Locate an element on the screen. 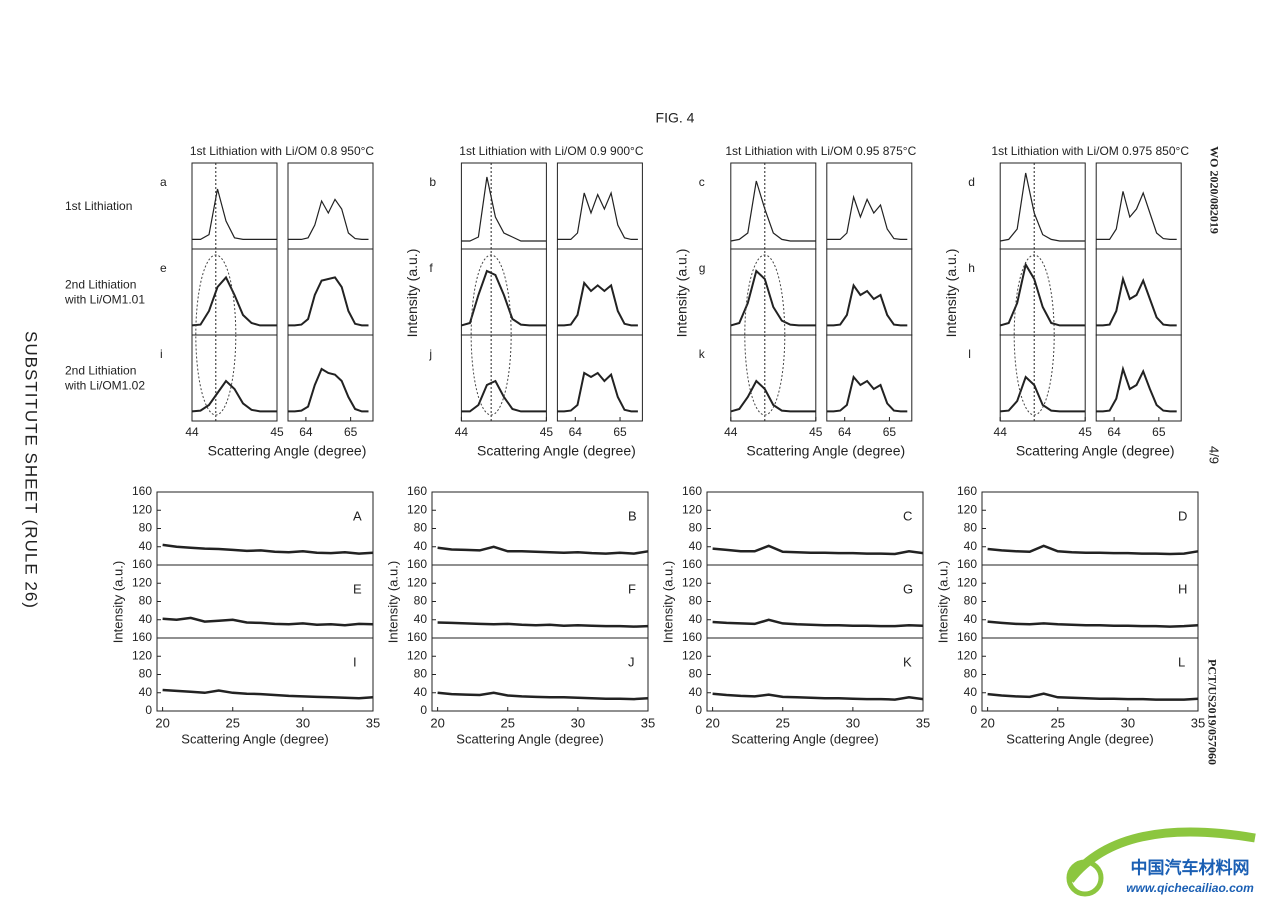  watermark-name: 中国汽车材料网 is located at coordinates (1190, 867).